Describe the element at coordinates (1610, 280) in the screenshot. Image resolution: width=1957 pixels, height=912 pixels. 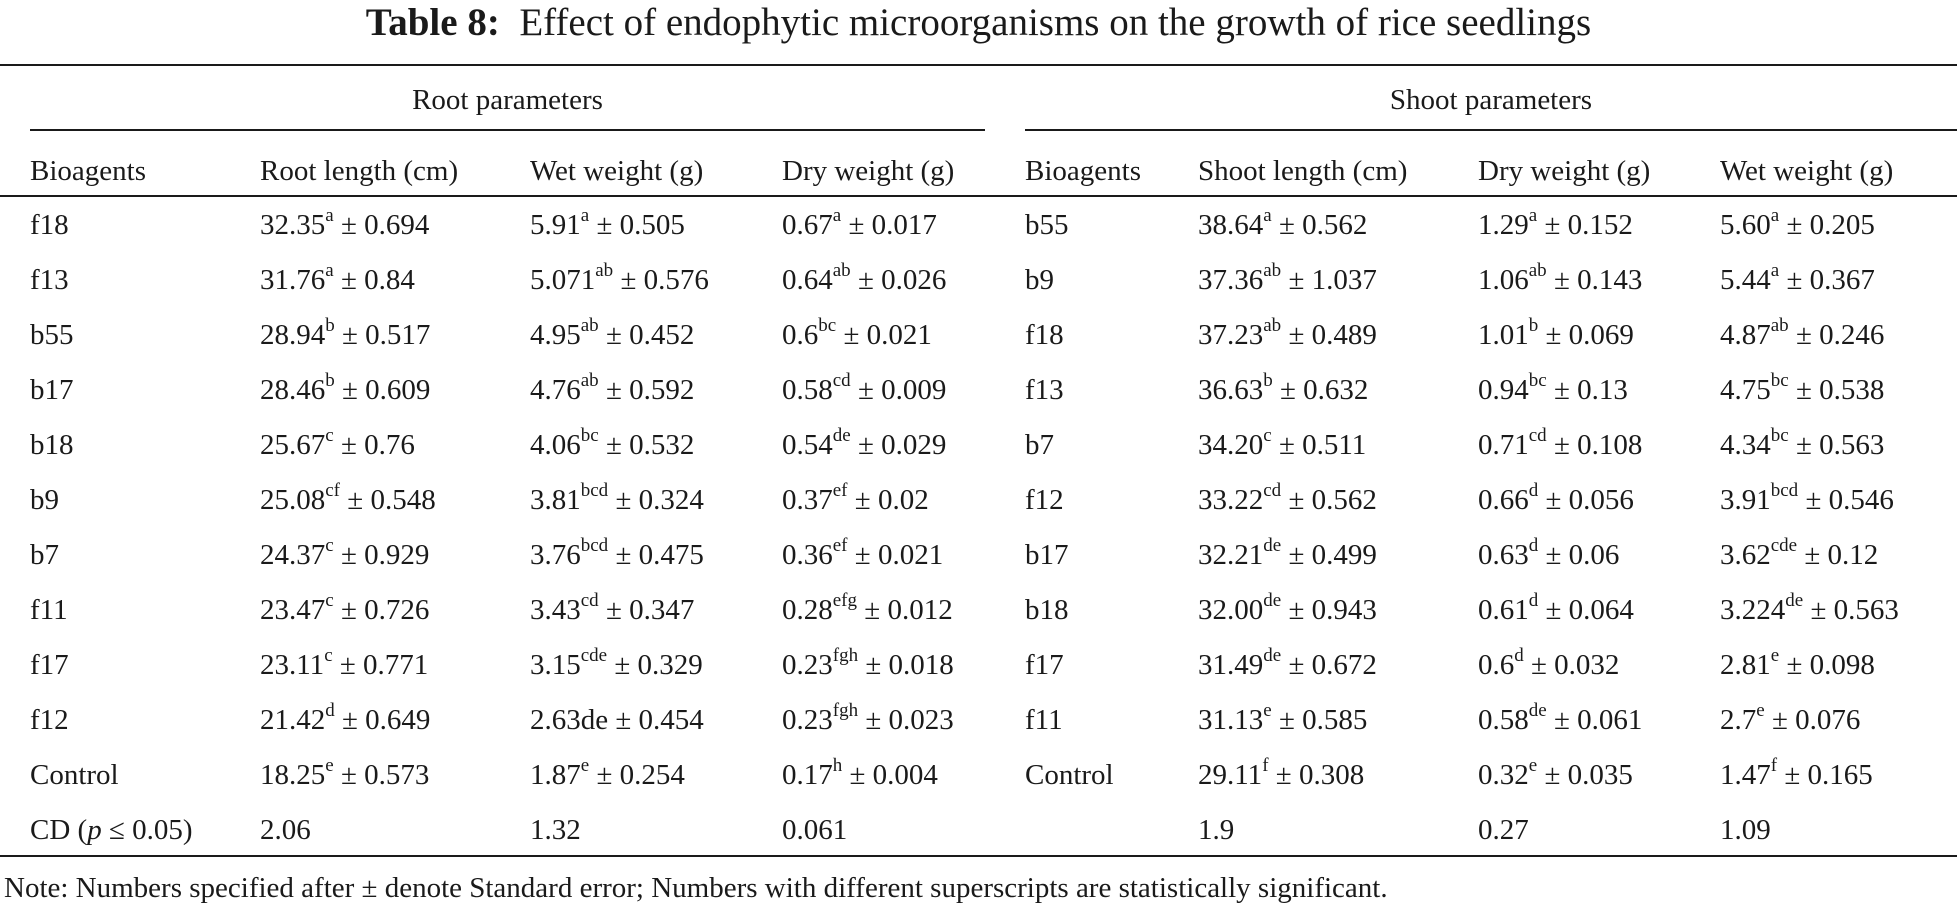
I see `standard-error: 0.143` at that location.